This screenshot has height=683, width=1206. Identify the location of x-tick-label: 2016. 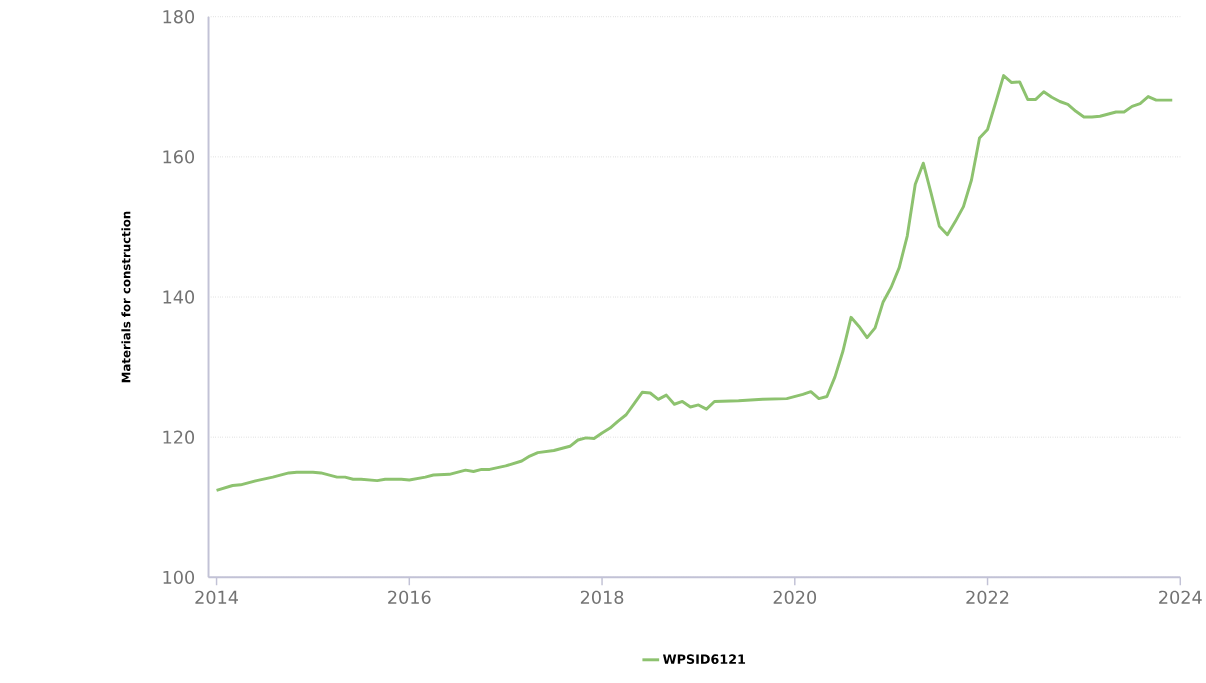
(409, 597).